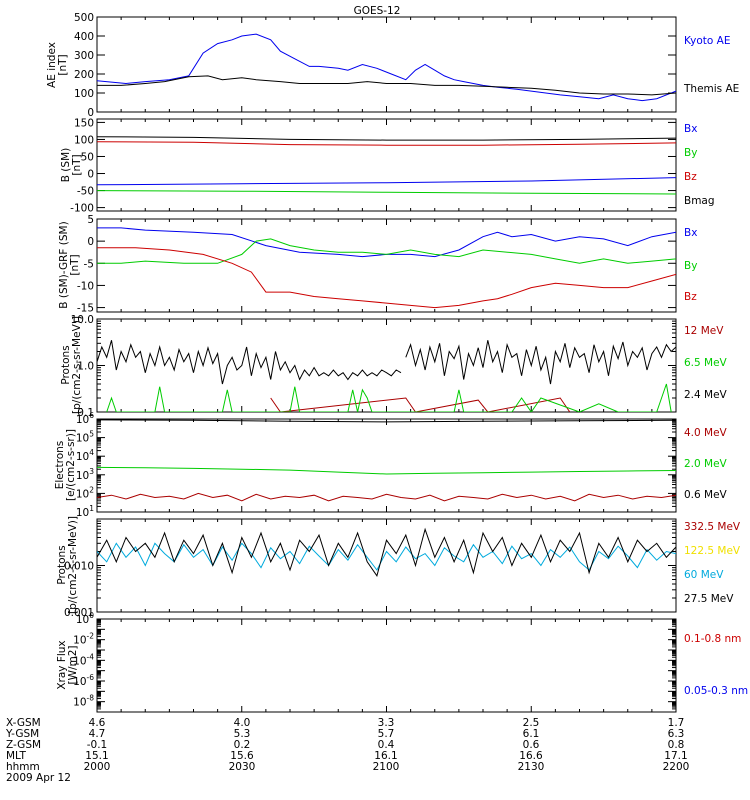  I want to click on y-tick-label: 105, so click(85, 437).